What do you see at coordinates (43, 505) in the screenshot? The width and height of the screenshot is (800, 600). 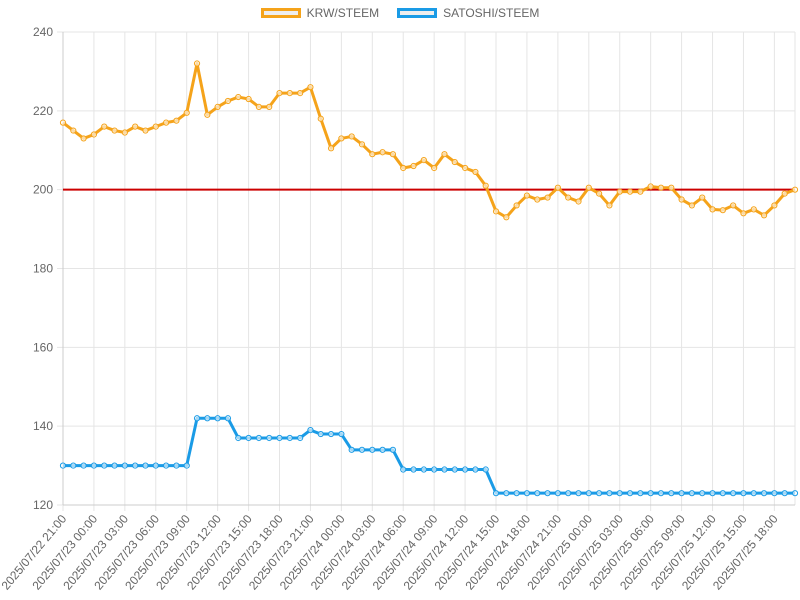 I see `y-tick-label: 120` at bounding box center [43, 505].